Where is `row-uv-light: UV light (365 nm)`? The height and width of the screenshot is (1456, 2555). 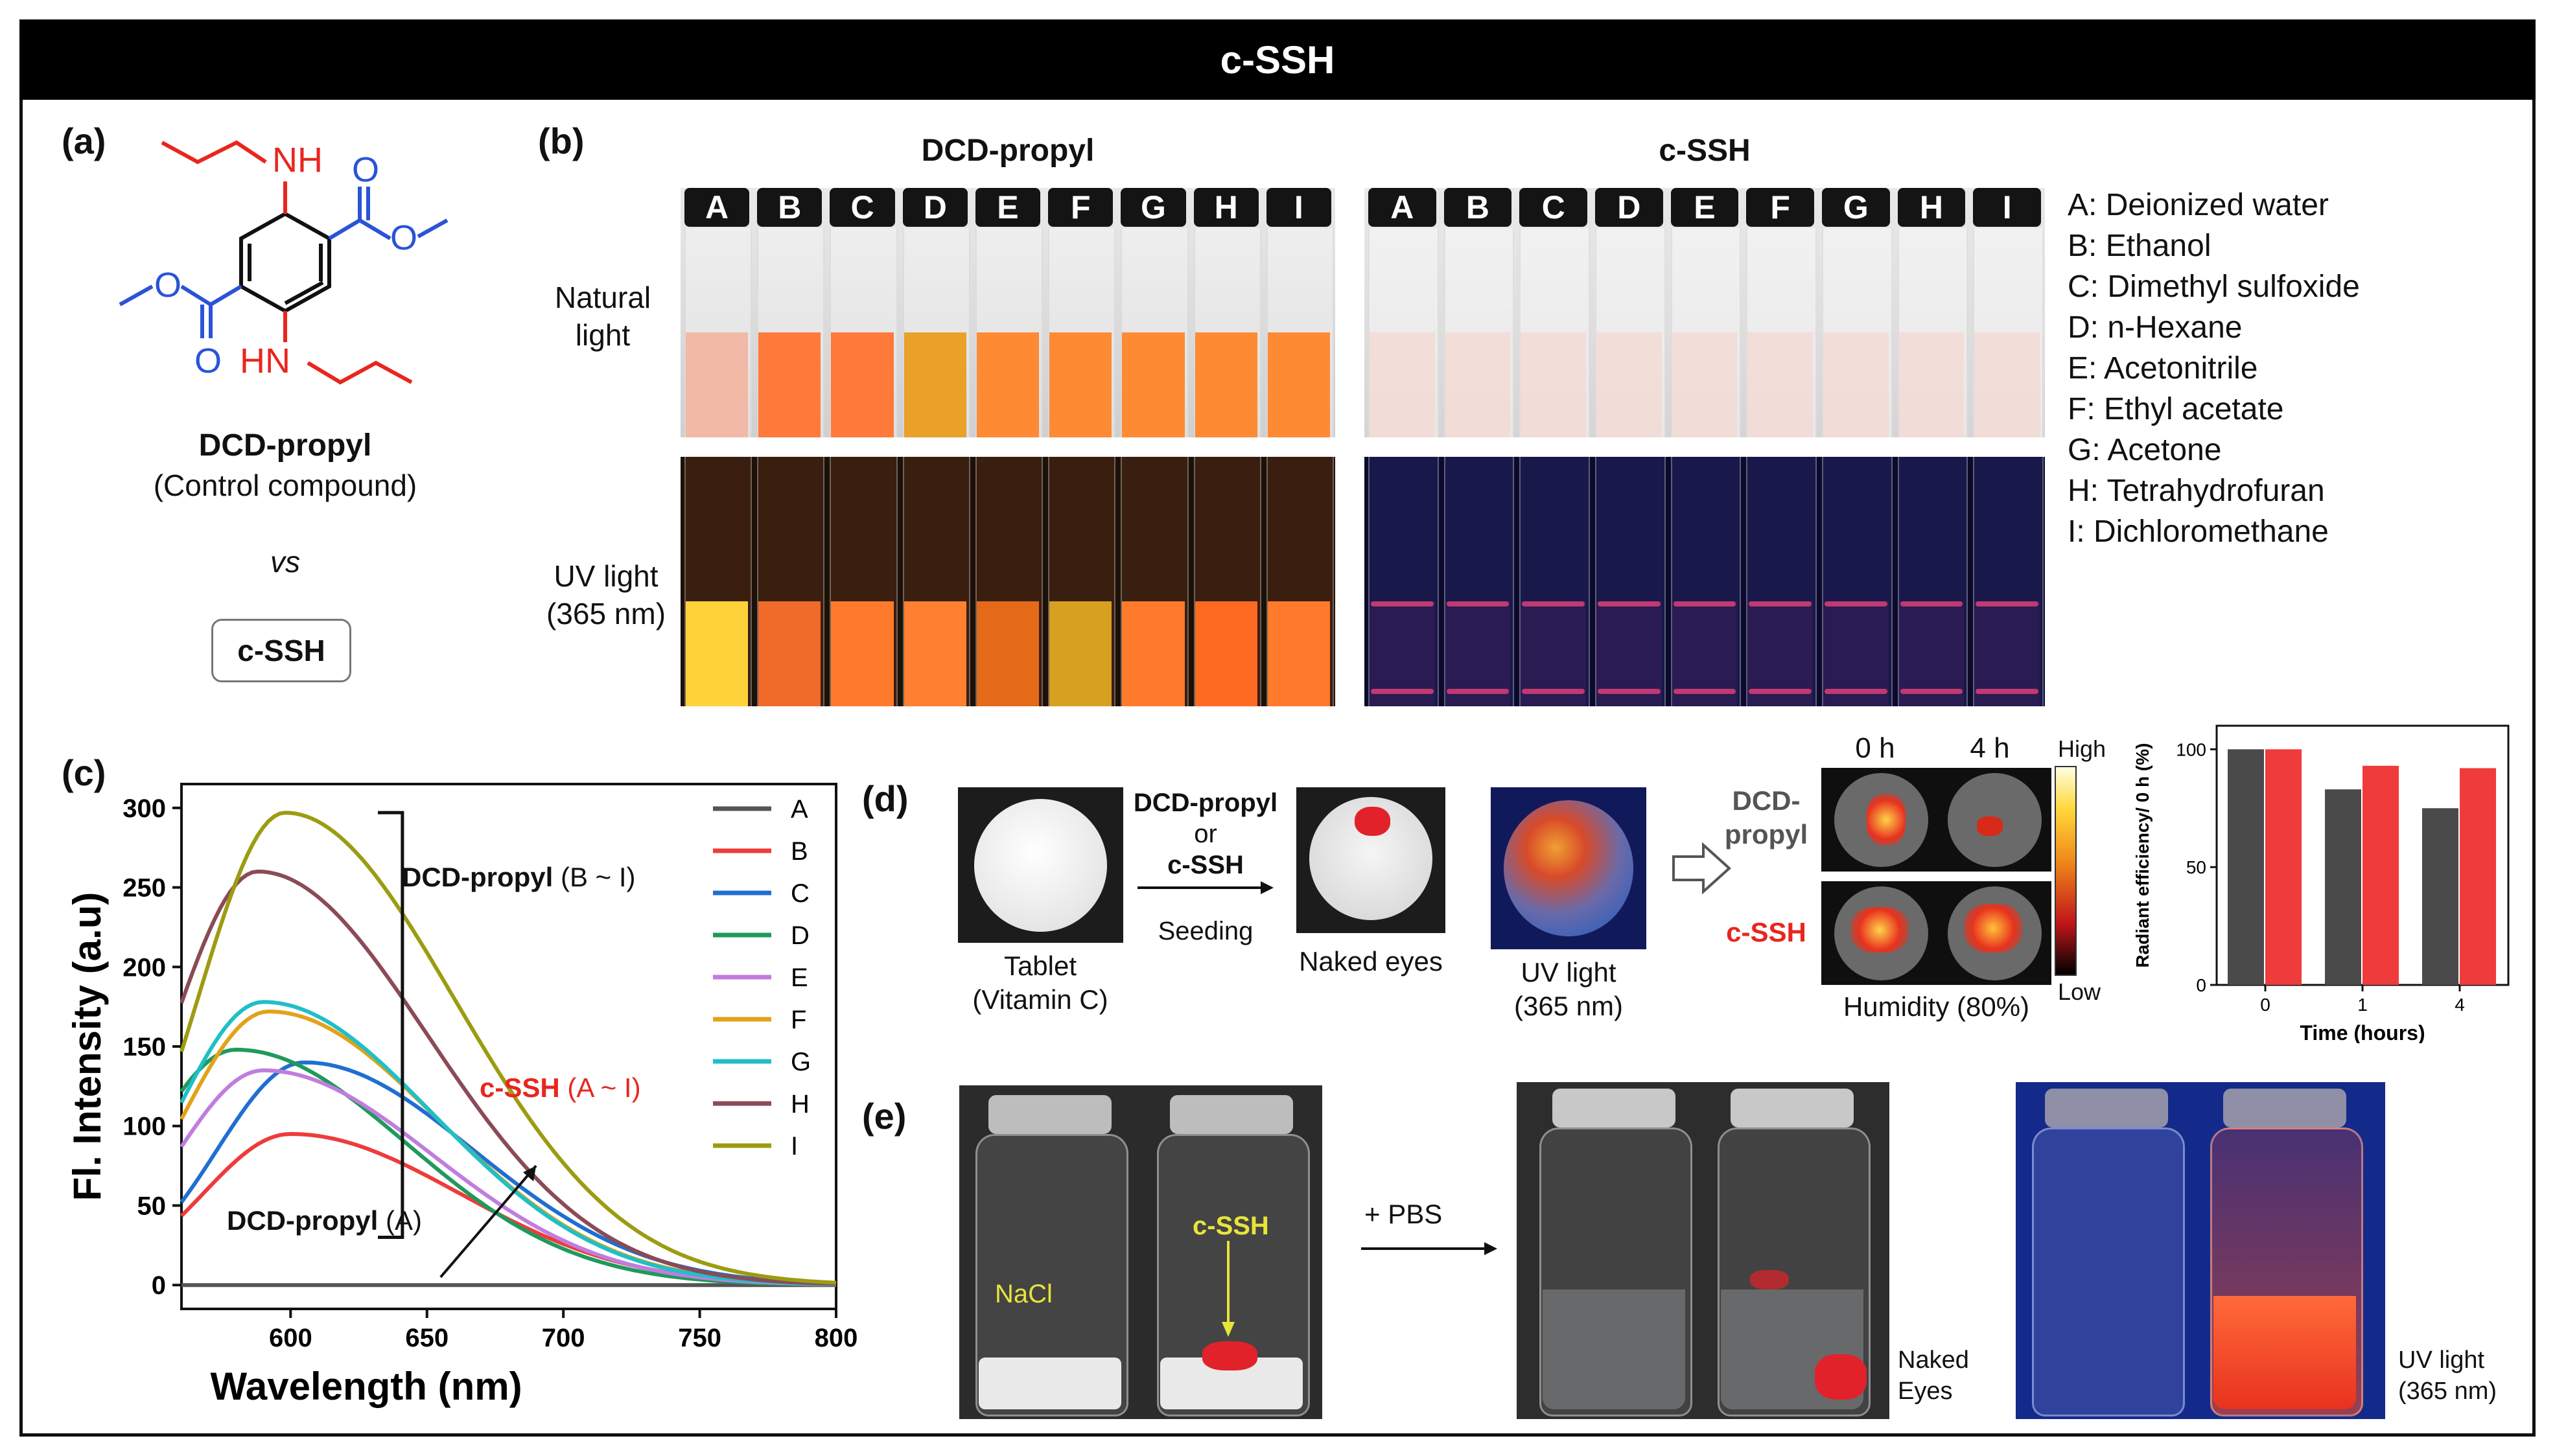 row-uv-light: UV light (365 nm) is located at coordinates (606, 594).